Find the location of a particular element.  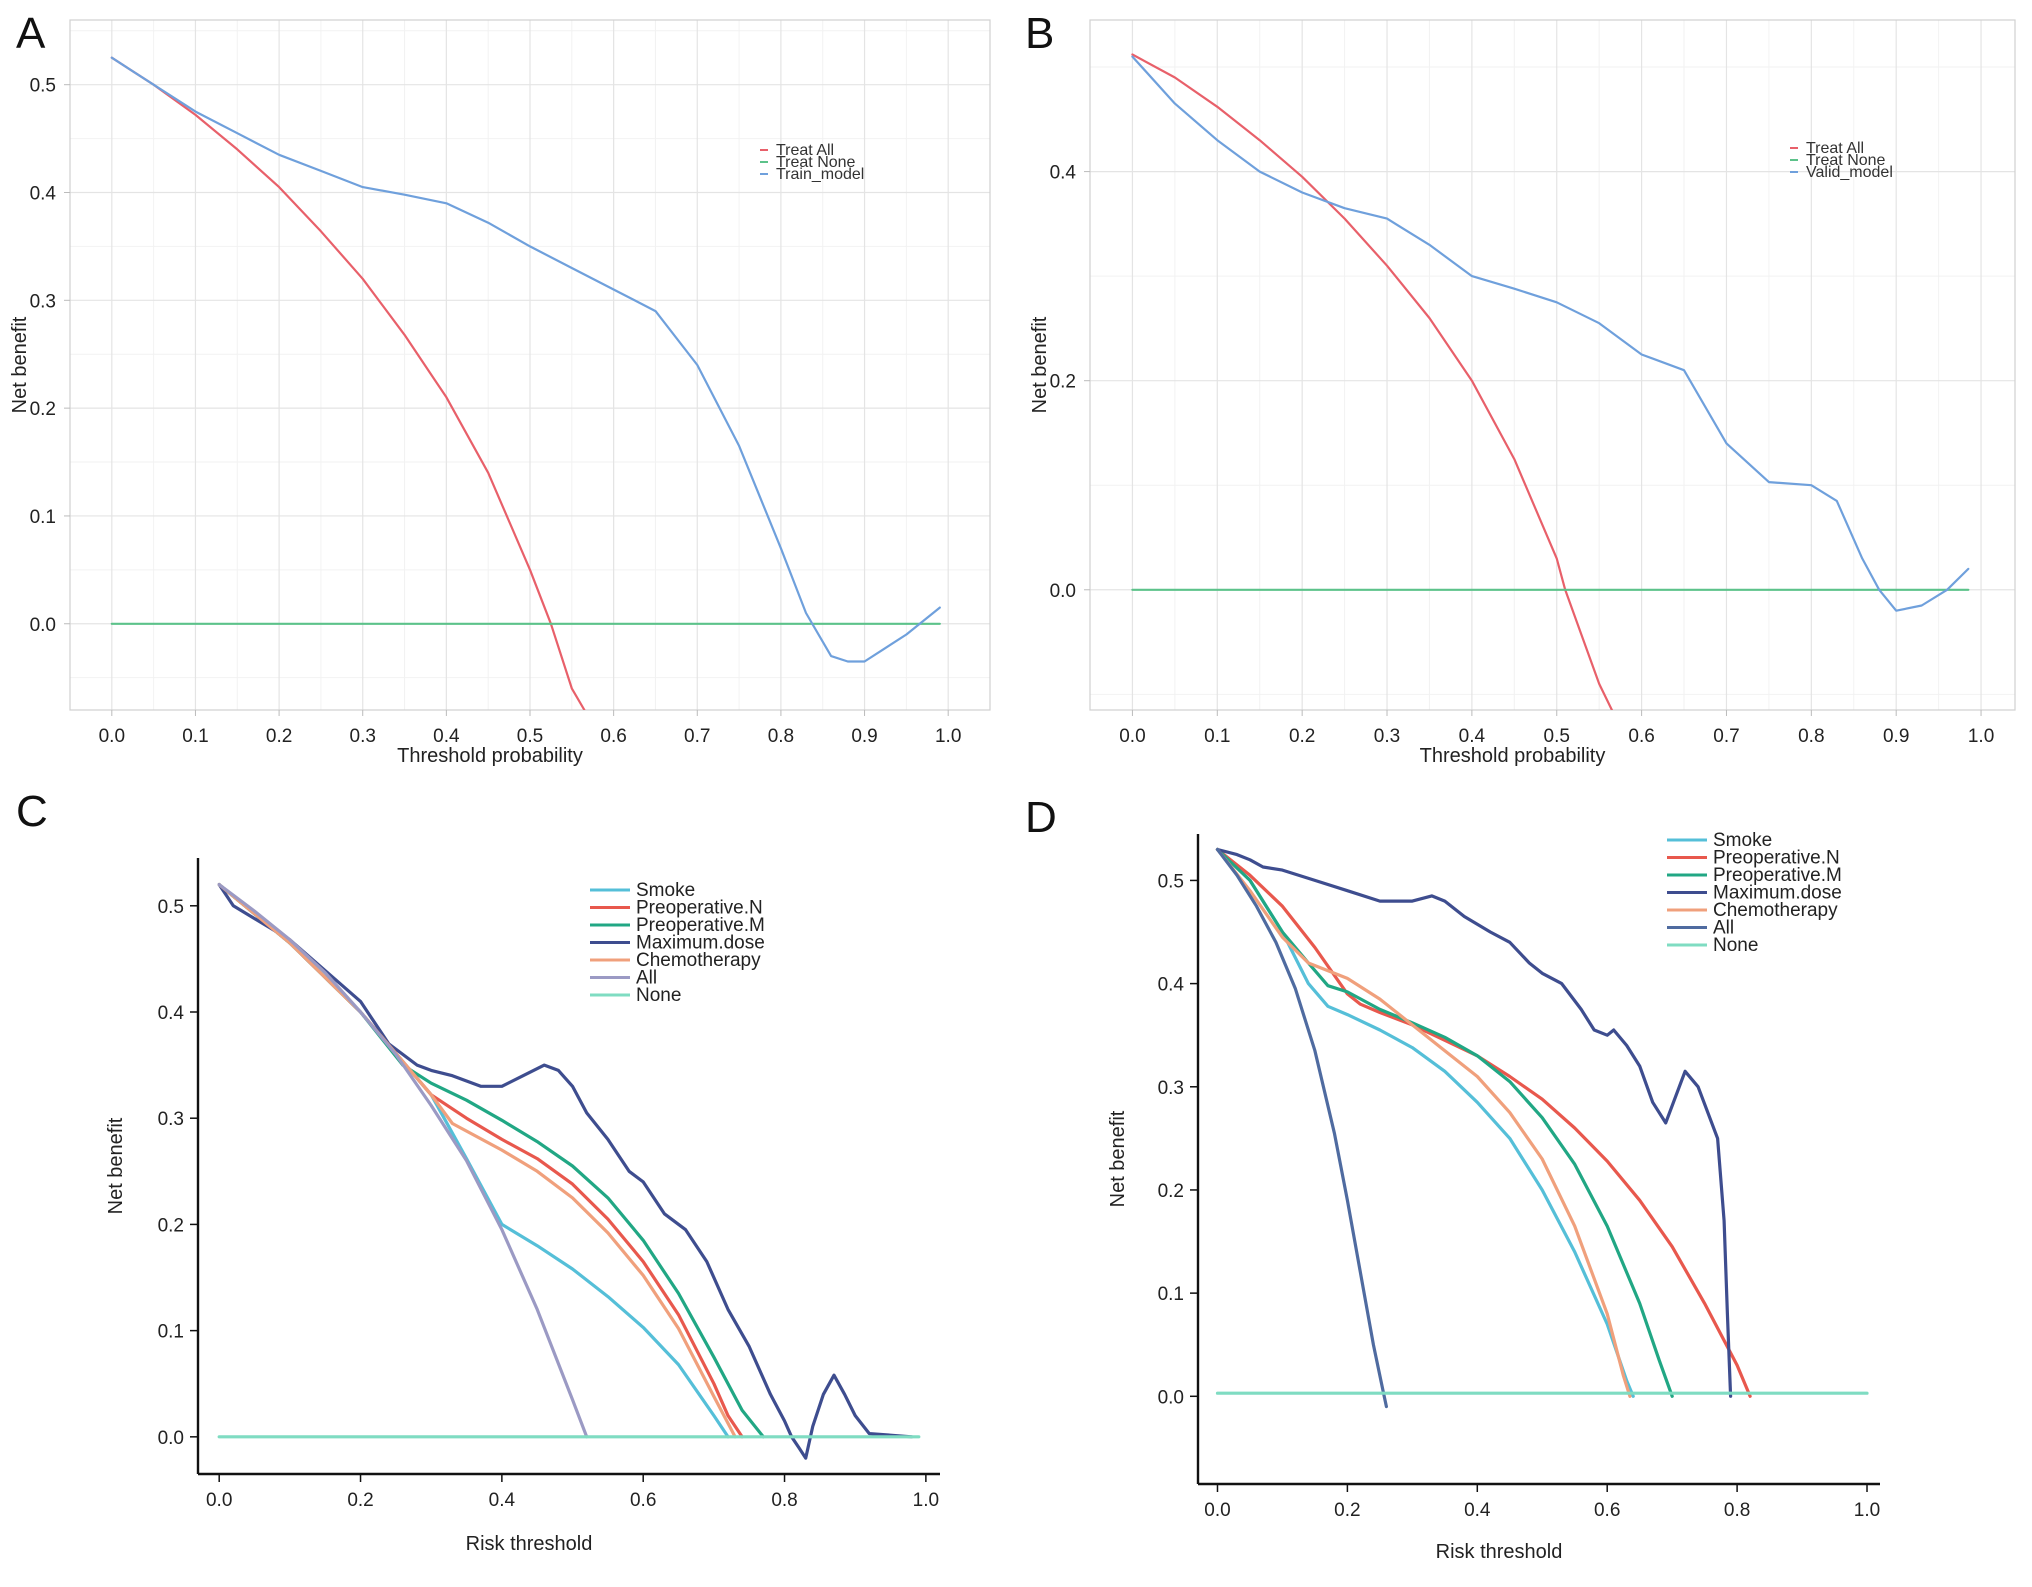

legend-entry-none: None is located at coordinates (635, 995).